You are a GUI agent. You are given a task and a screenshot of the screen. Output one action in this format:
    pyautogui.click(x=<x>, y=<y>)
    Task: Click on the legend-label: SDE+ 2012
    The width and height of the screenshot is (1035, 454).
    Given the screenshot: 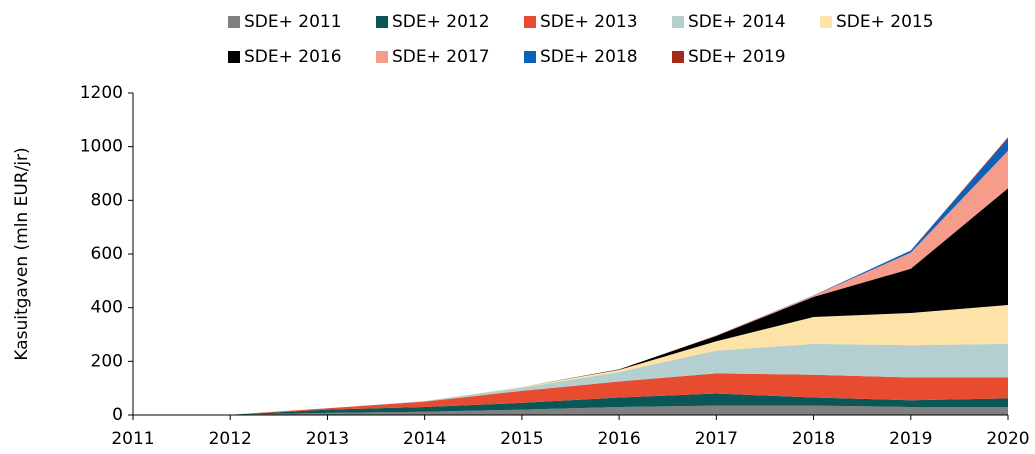 What is the action you would take?
    pyautogui.click(x=441, y=22)
    